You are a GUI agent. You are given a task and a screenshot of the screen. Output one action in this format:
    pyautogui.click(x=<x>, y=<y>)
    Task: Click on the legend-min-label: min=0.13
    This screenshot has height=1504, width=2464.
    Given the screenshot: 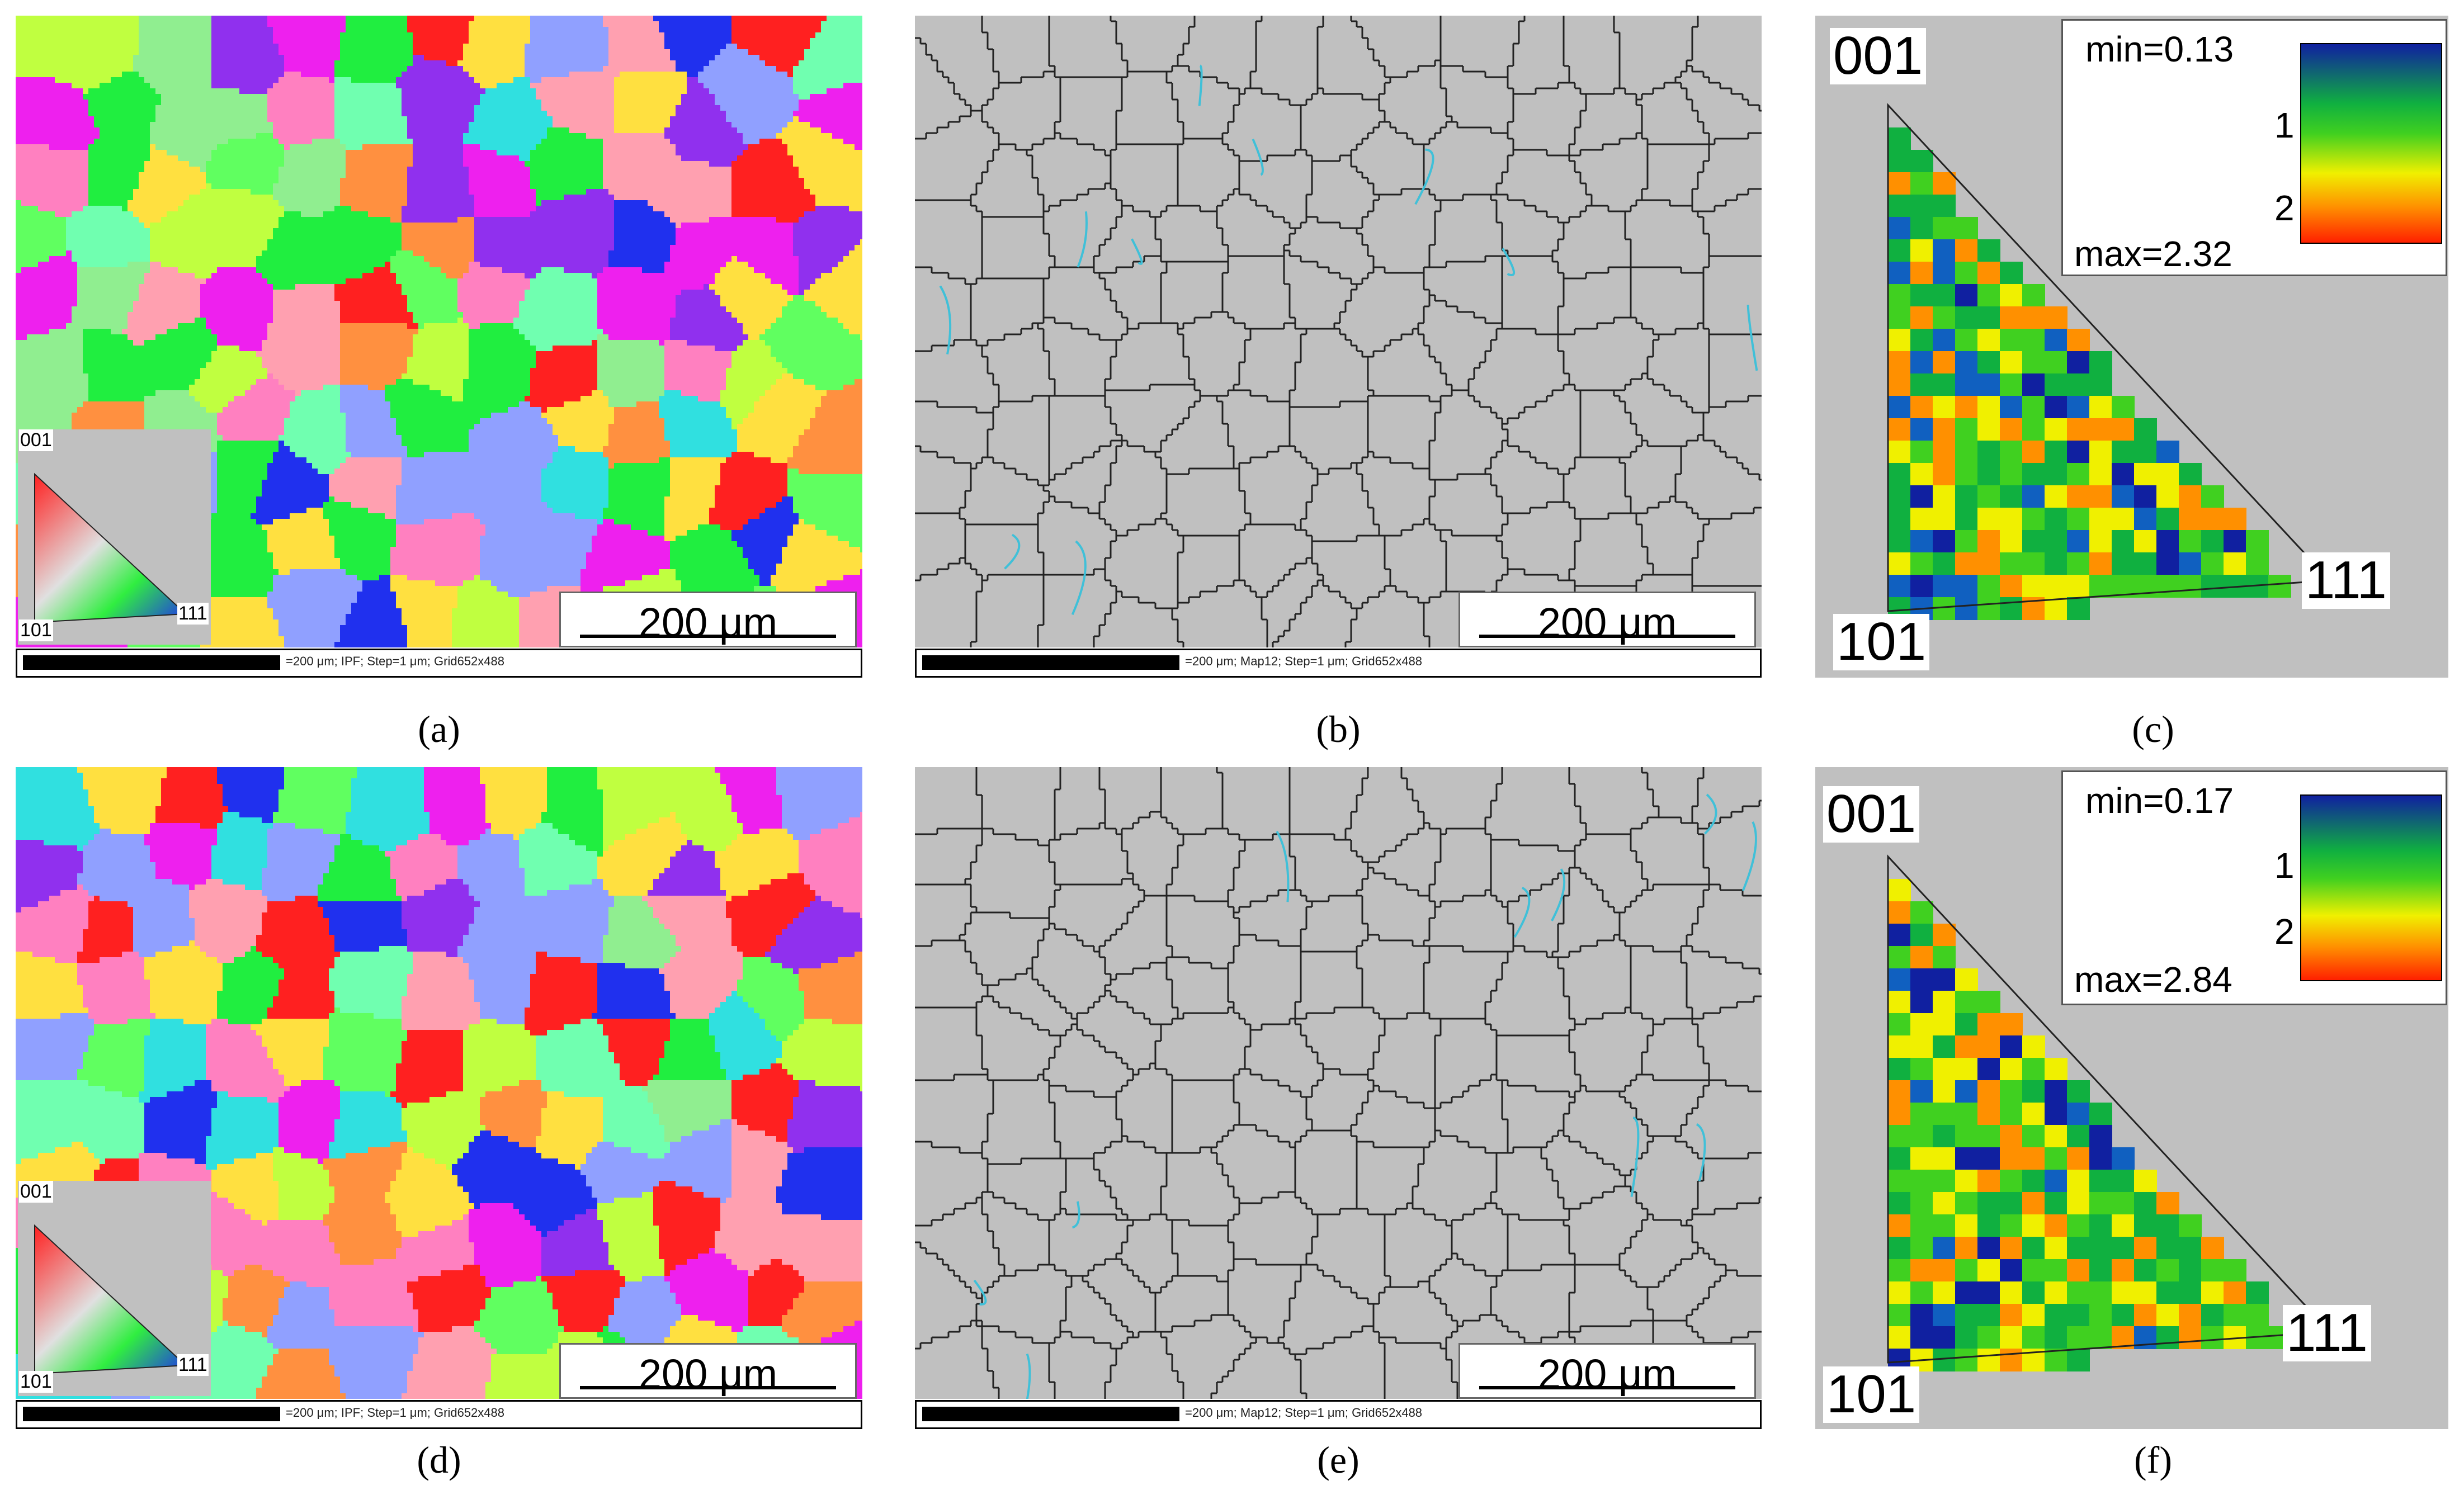 What is the action you would take?
    pyautogui.click(x=2159, y=49)
    